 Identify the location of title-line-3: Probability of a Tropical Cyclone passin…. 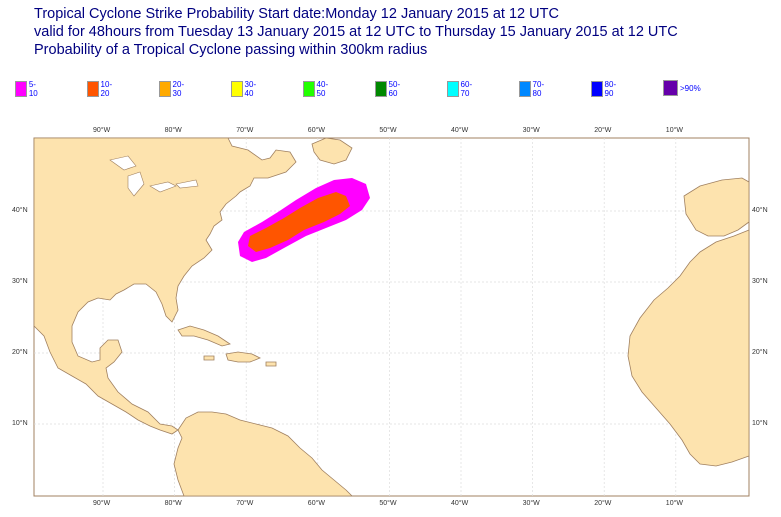
(231, 50).